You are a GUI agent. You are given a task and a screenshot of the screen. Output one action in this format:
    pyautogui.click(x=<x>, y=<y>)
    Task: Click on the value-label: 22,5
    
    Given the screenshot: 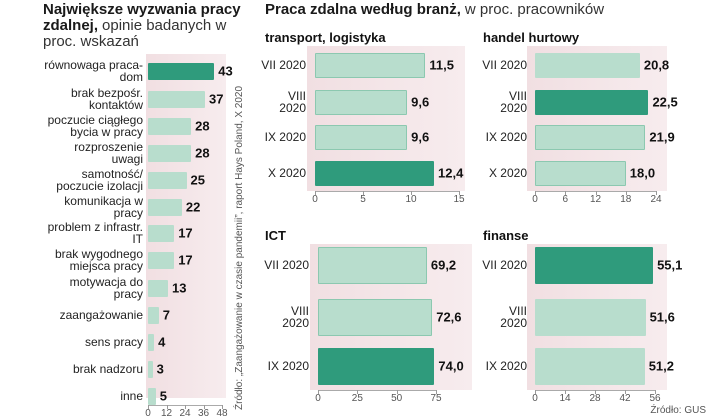 What is the action you would take?
    pyautogui.click(x=665, y=102)
    